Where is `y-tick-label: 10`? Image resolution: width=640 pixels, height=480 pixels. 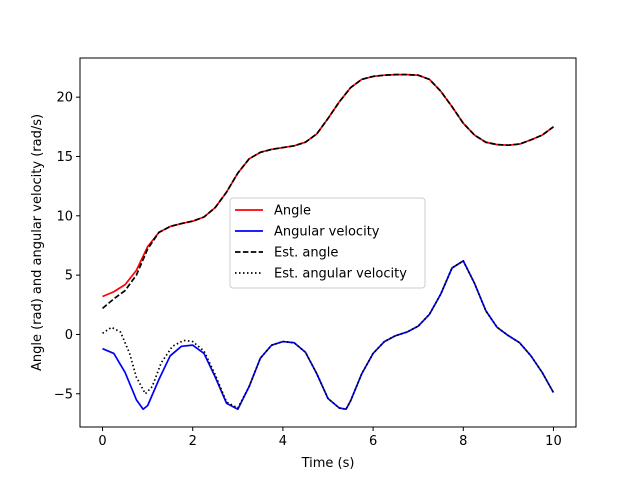 y-tick-label: 10 is located at coordinates (64, 216).